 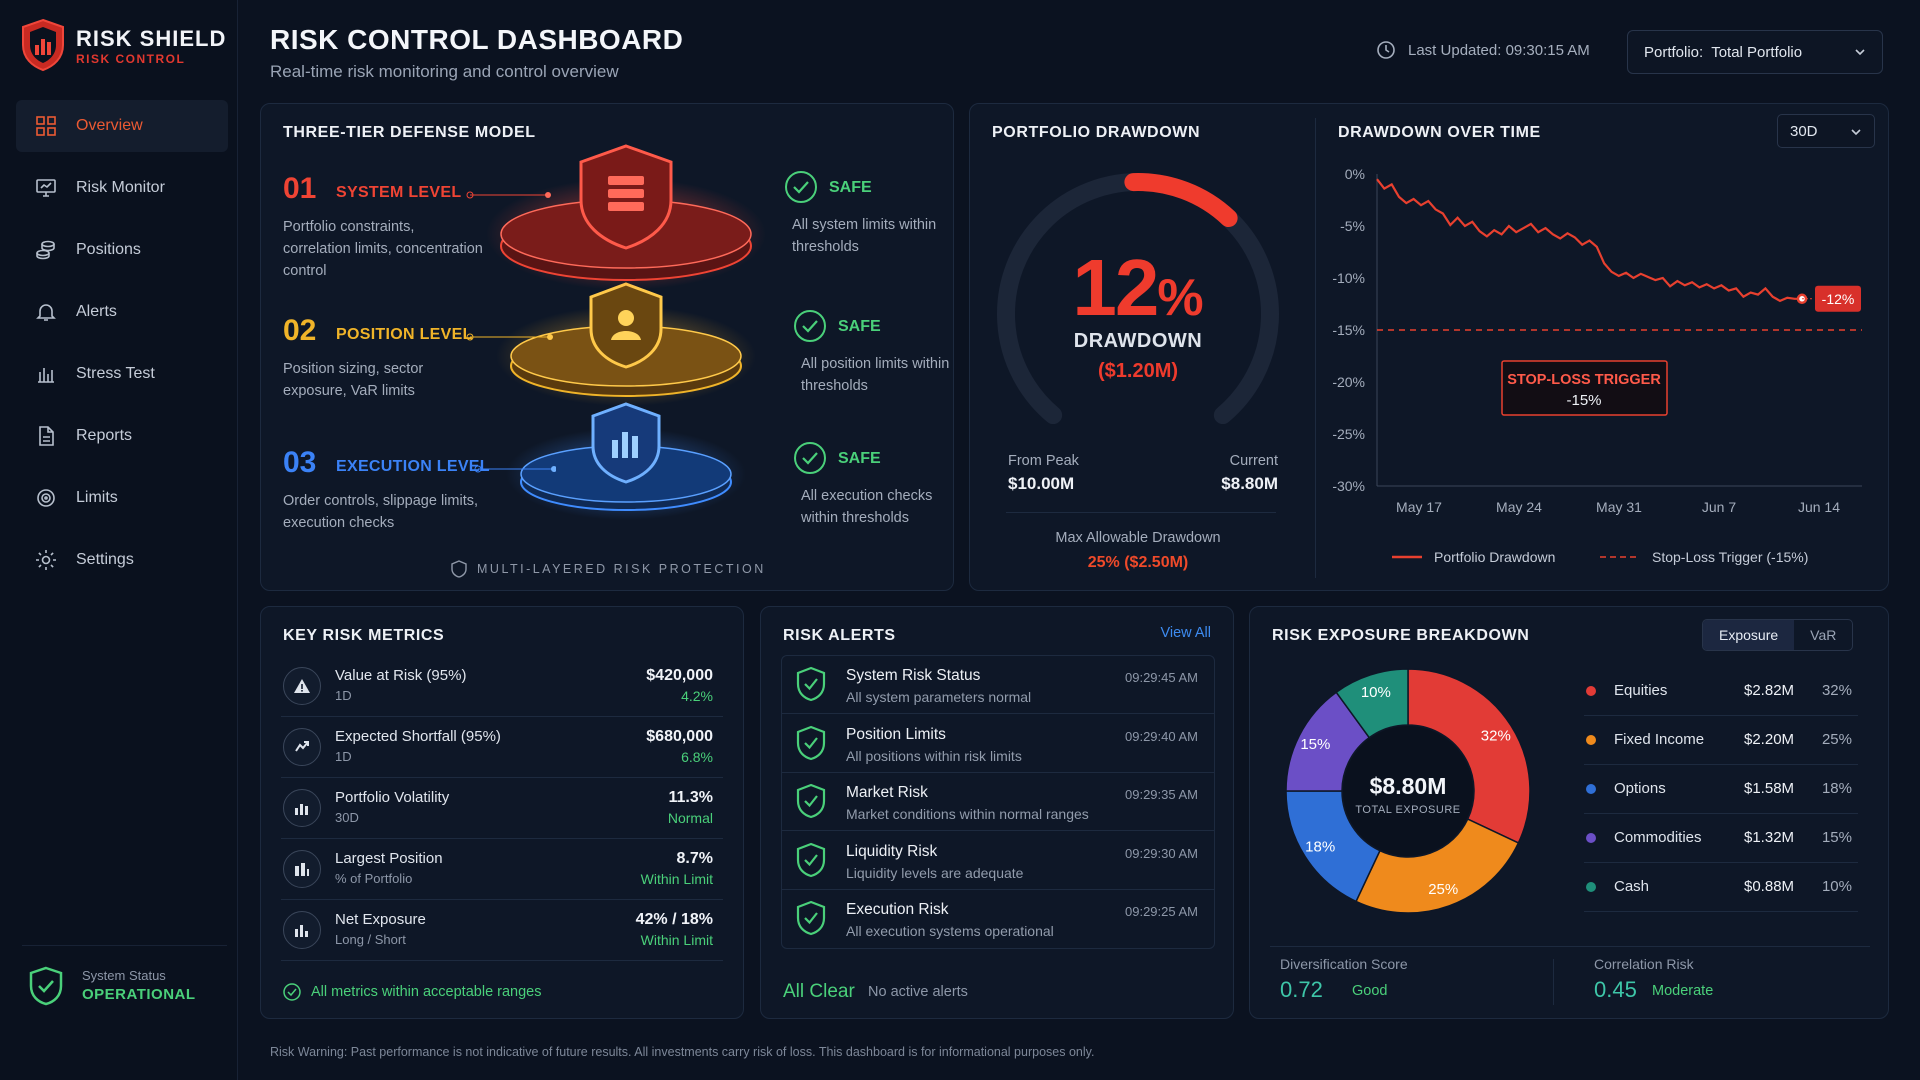 I want to click on donut-slice-label: 32%, so click(x=1496, y=735).